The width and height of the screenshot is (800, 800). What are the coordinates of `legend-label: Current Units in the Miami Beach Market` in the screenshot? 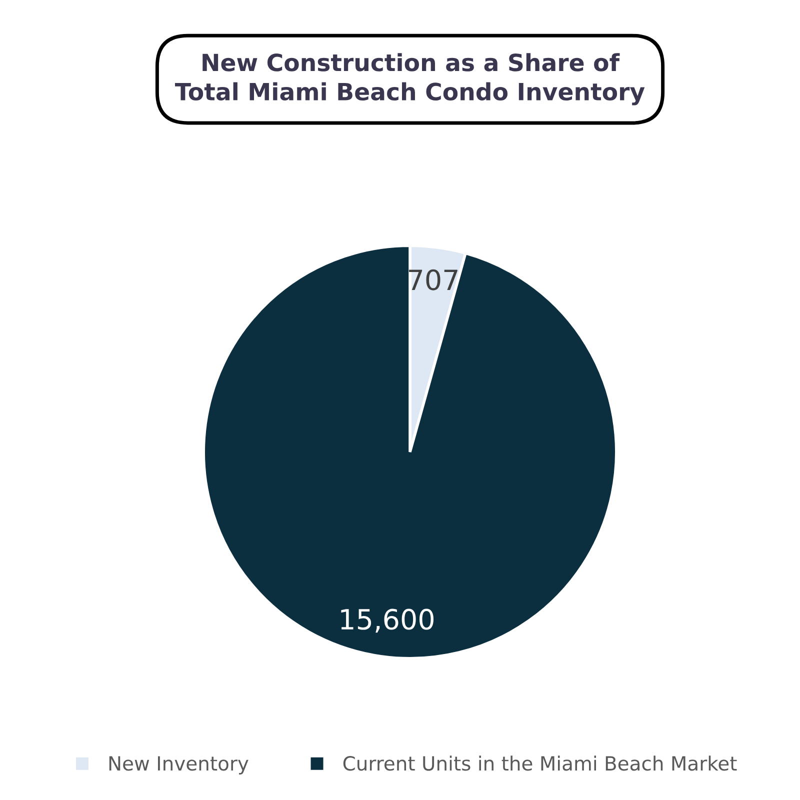 It's located at (540, 763).